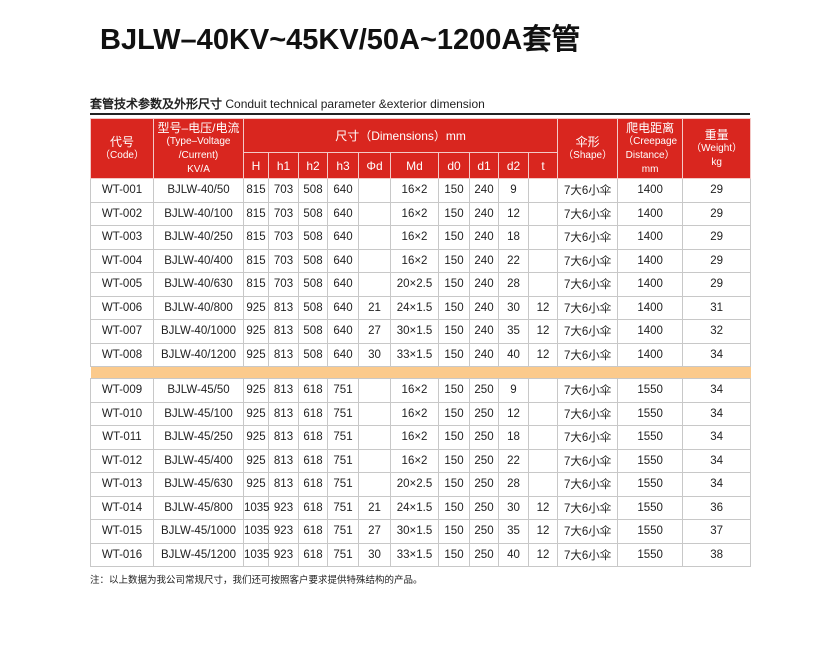 This screenshot has height=648, width=838. I want to click on cell: BJLW-45/400, so click(198, 460).